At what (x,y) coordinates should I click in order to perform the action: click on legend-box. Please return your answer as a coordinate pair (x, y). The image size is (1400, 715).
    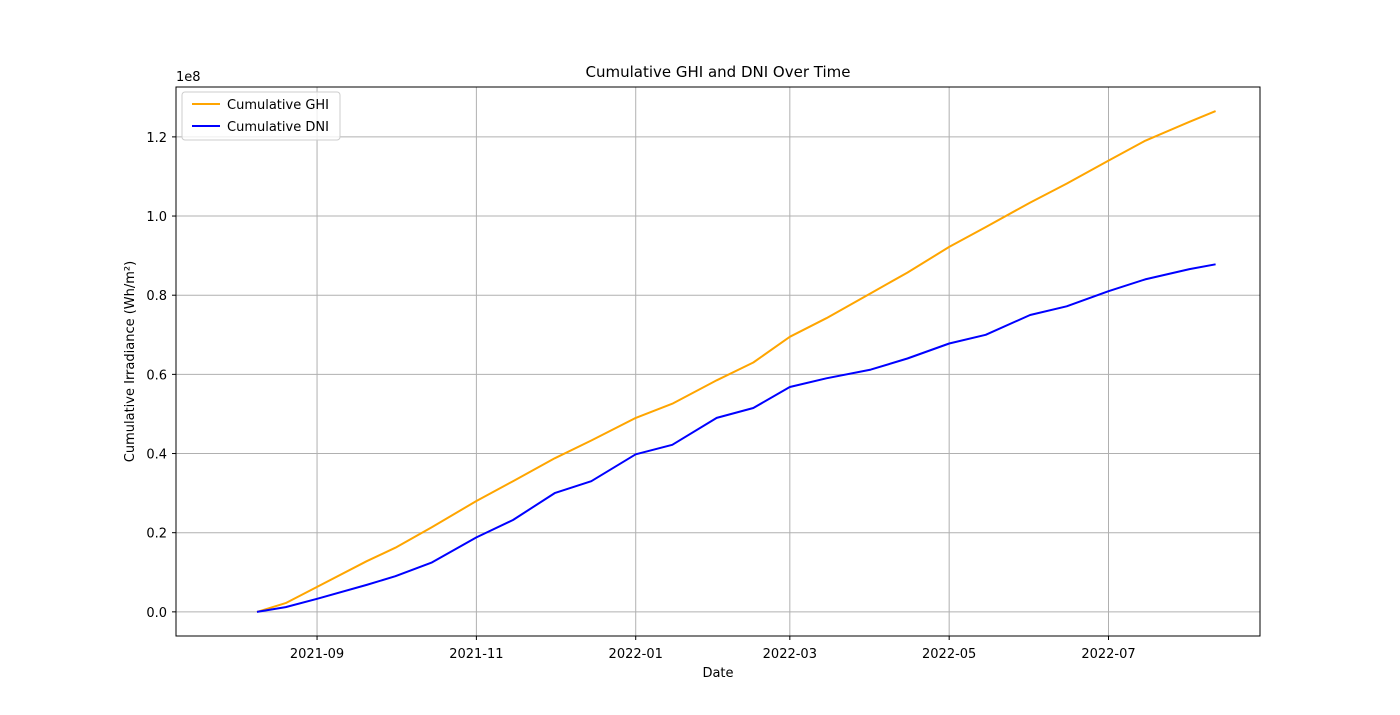
    Looking at the image, I should click on (261, 116).